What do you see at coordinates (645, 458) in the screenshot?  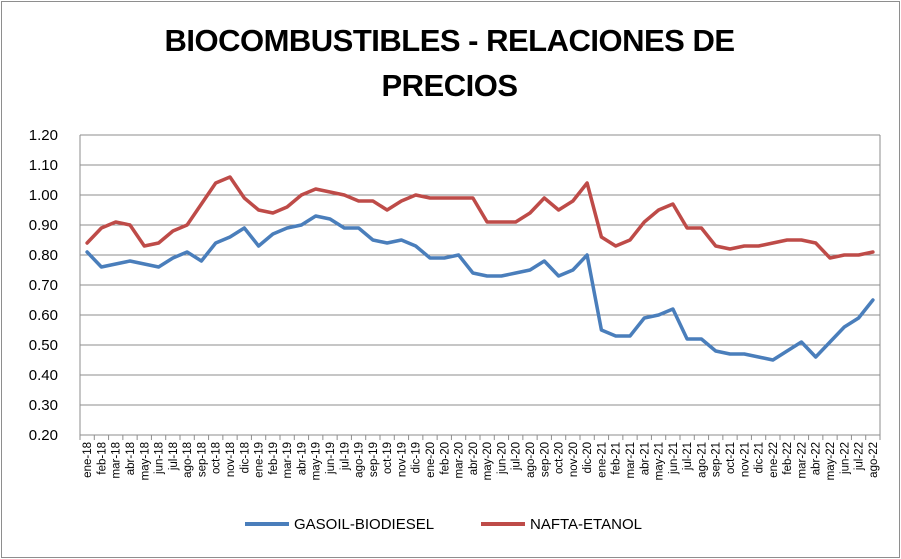 I see `x-tick-label: abr-21` at bounding box center [645, 458].